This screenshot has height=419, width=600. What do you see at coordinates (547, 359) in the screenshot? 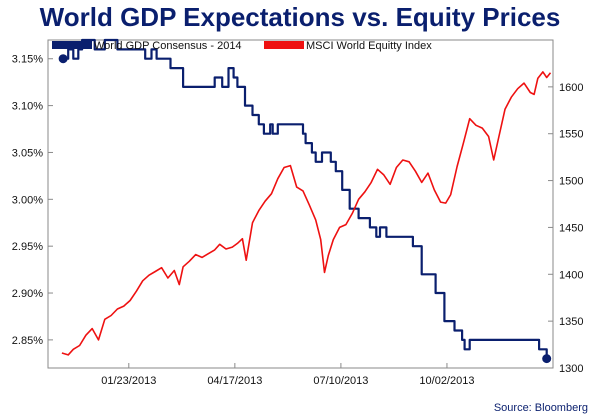
I see `series-end-marker` at bounding box center [547, 359].